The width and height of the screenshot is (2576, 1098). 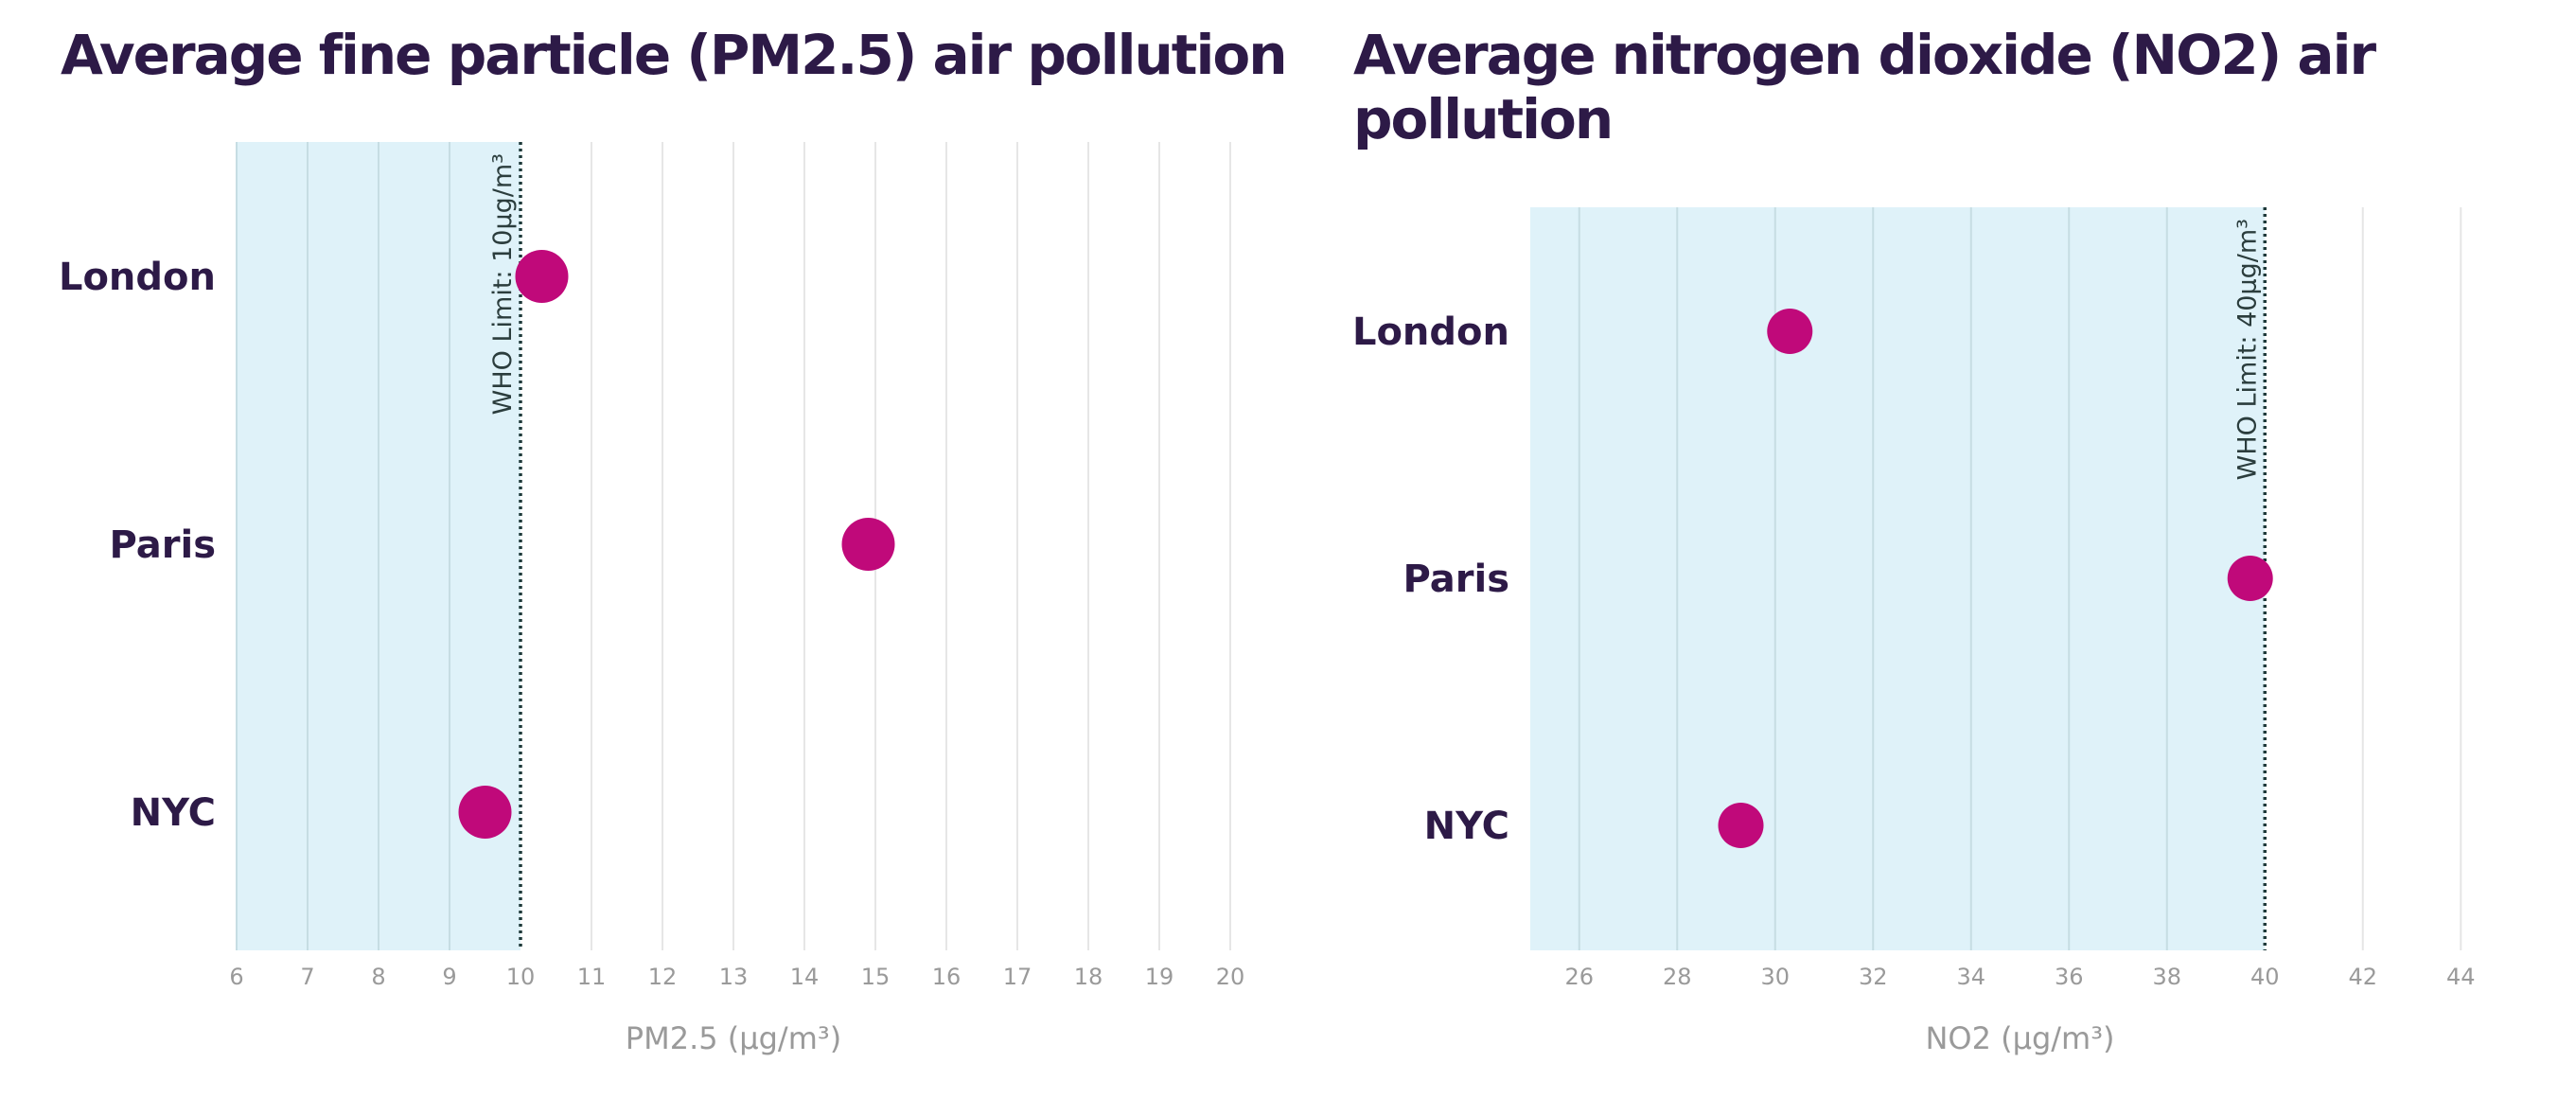 What do you see at coordinates (2069, 977) in the screenshot?
I see `x-tick-label-no2: 36` at bounding box center [2069, 977].